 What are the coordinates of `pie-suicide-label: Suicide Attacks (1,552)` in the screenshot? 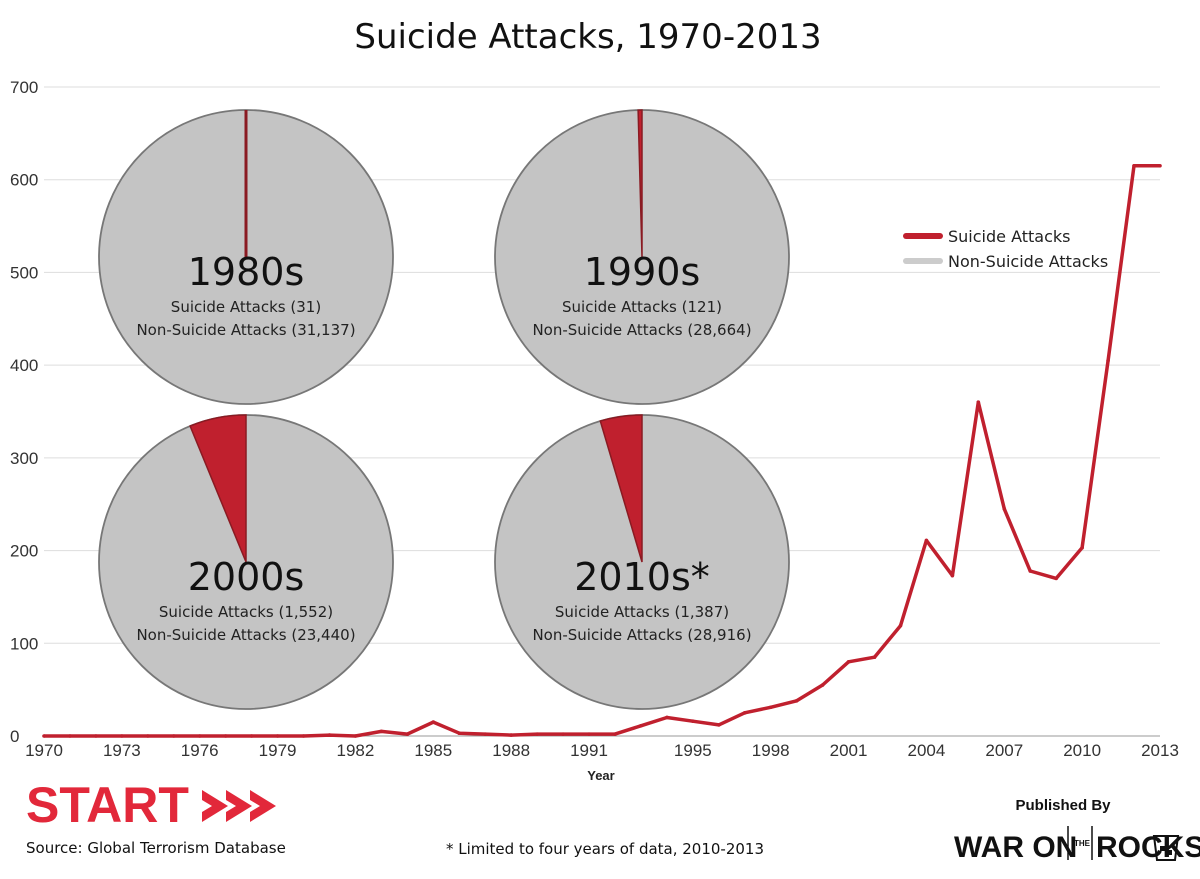 It's located at (246, 612).